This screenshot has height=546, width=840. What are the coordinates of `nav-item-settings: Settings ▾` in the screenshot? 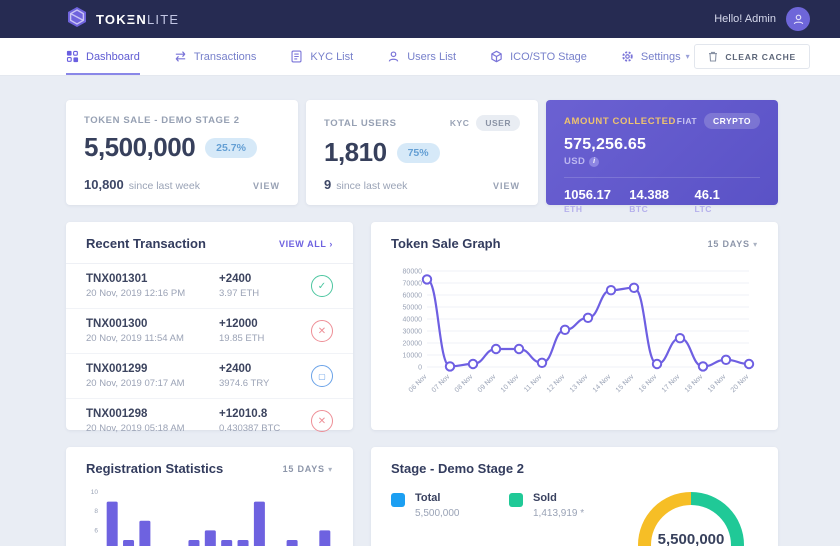 It's located at (655, 56).